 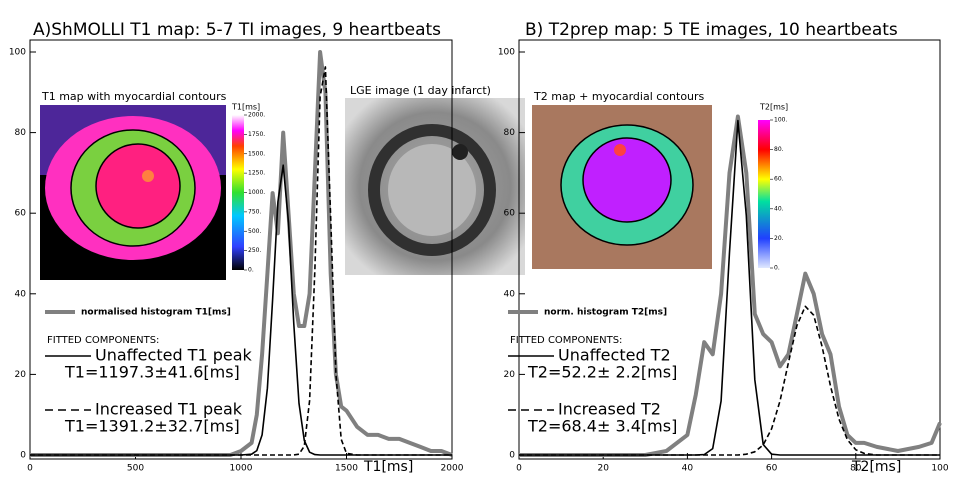 I want to click on inset-title: T2 map + myocardial contours, so click(x=619, y=96).